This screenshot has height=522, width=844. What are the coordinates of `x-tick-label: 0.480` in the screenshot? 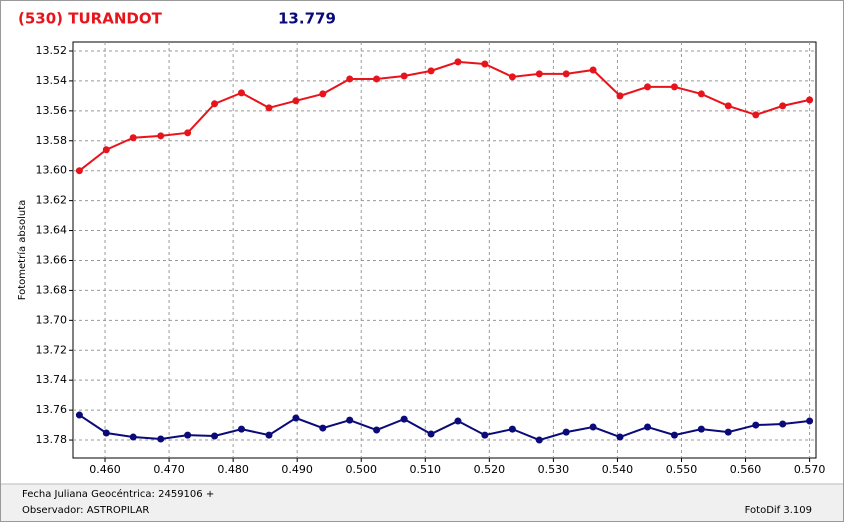 It's located at (233, 469).